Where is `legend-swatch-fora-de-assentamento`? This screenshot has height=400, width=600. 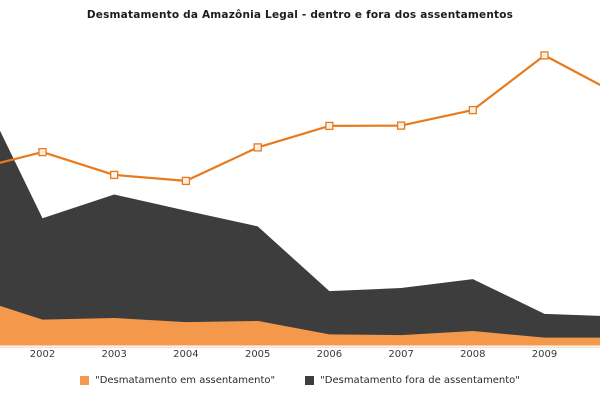
legend-swatch-fora-de-assentamento is located at coordinates (310, 380).